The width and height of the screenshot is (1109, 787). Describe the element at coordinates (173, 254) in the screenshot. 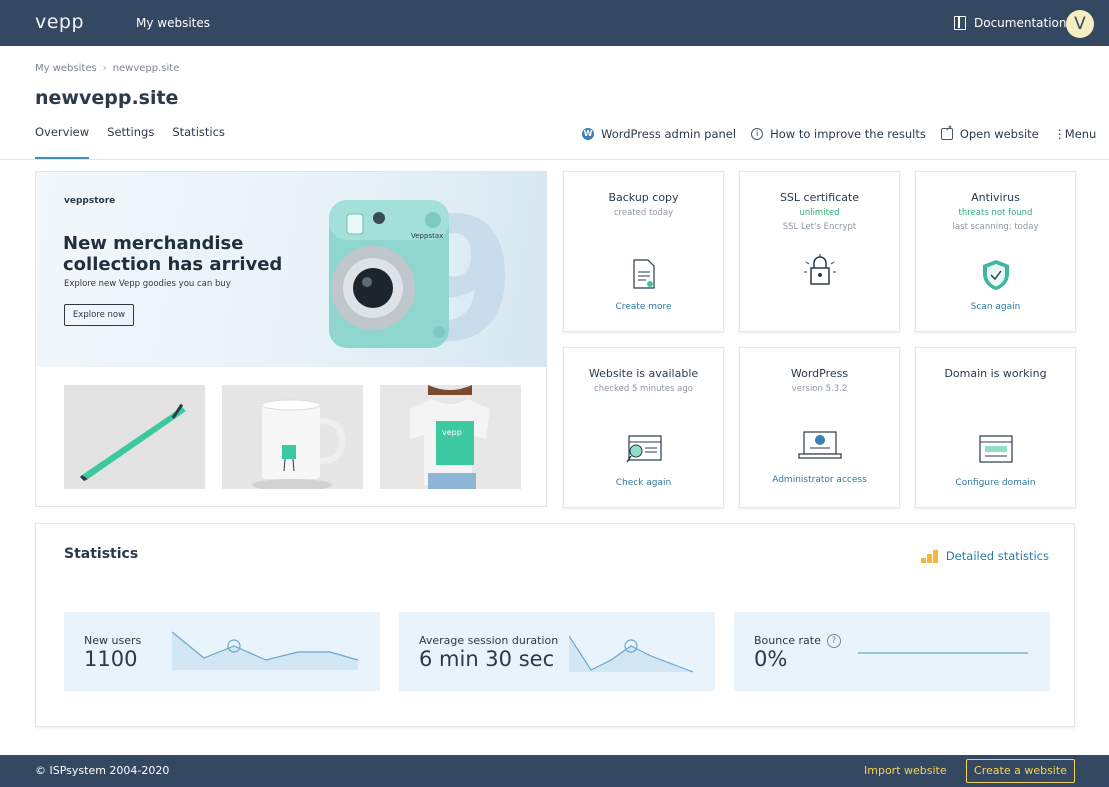

I see `promo-headline: New merchandise collection has arrived` at that location.